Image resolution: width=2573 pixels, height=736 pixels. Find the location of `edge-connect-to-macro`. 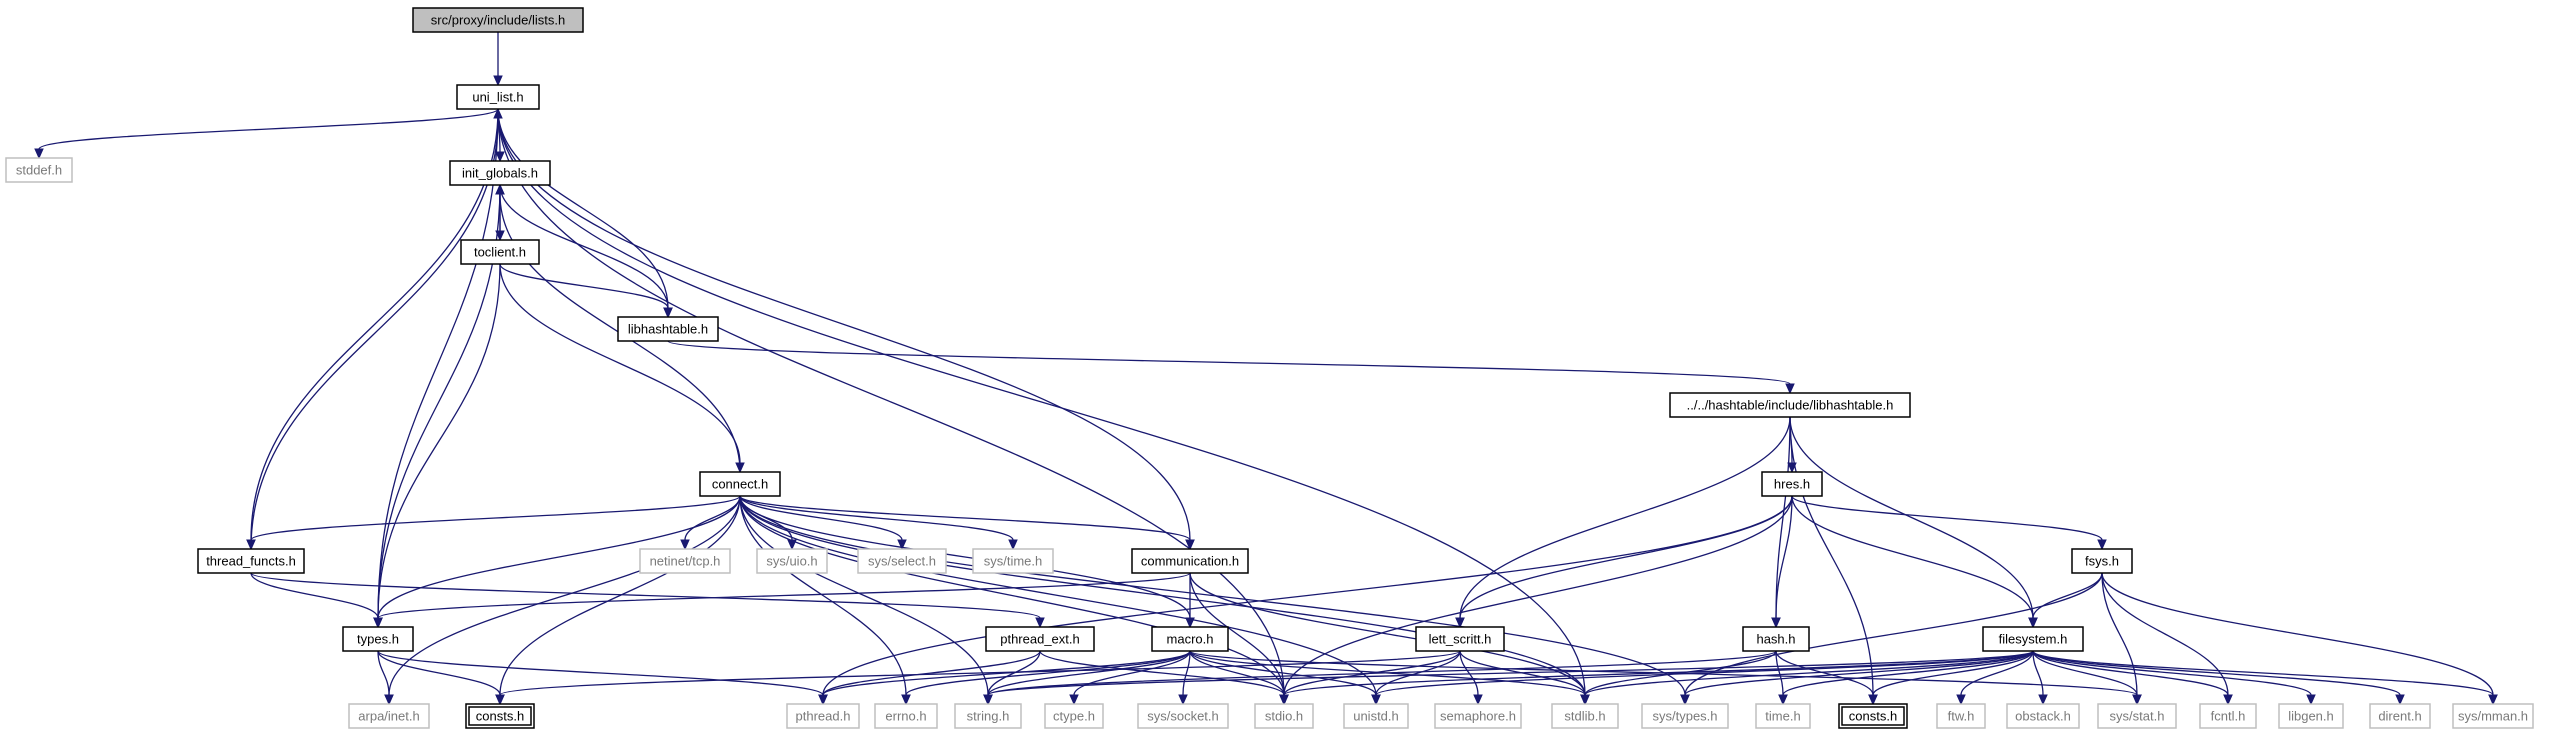

edge-connect-to-macro is located at coordinates (965, 557).